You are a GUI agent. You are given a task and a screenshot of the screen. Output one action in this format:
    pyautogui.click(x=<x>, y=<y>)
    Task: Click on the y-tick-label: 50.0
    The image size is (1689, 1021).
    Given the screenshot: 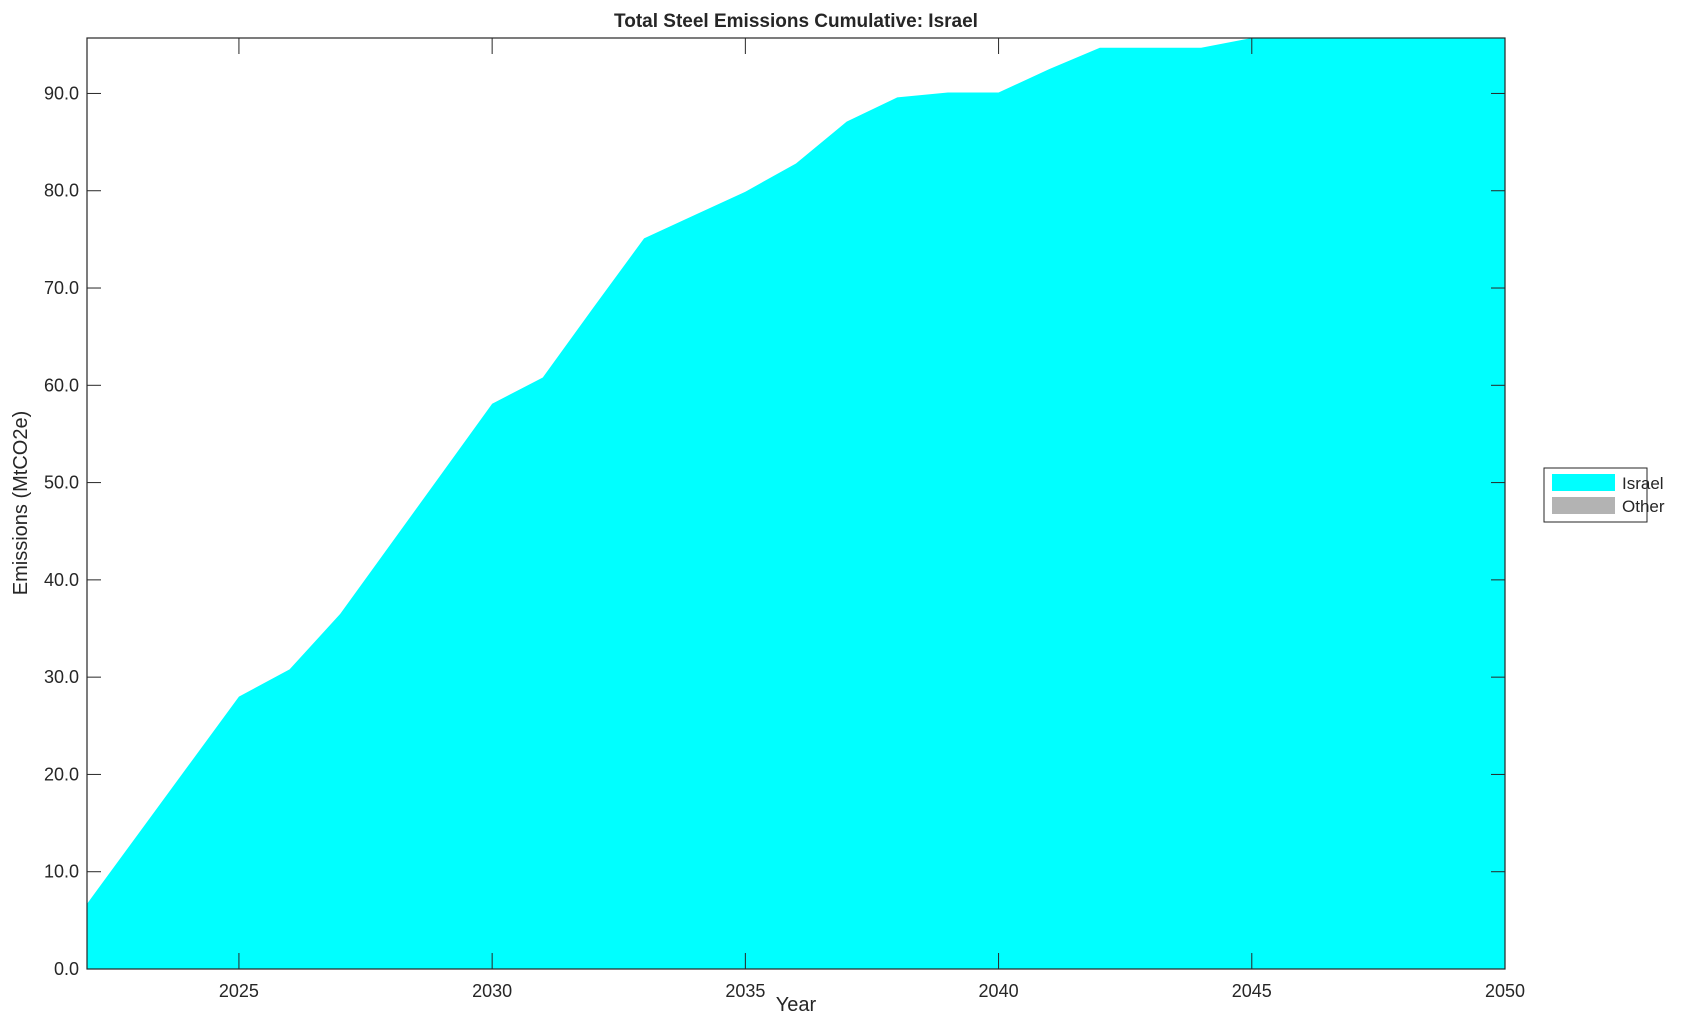 What is the action you would take?
    pyautogui.click(x=61, y=483)
    